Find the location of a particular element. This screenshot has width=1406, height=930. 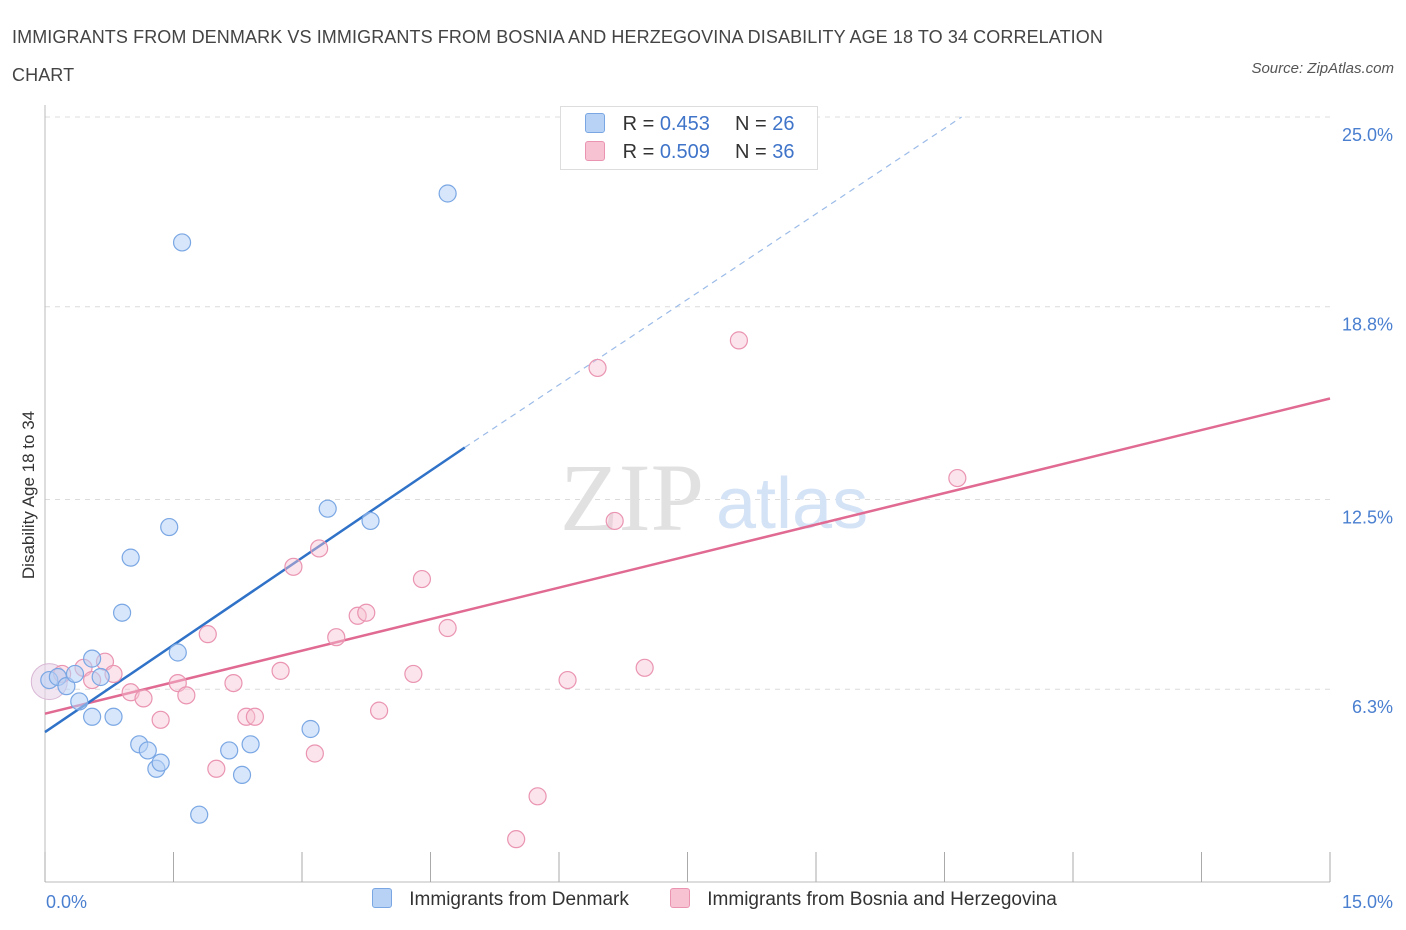

y-tick-label: 12.5% is located at coordinates (1367, 518).